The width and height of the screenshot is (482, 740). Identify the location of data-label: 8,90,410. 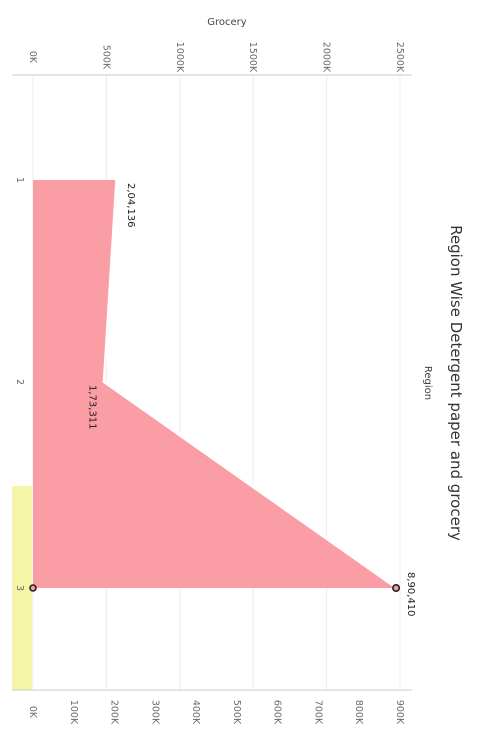
(410, 594).